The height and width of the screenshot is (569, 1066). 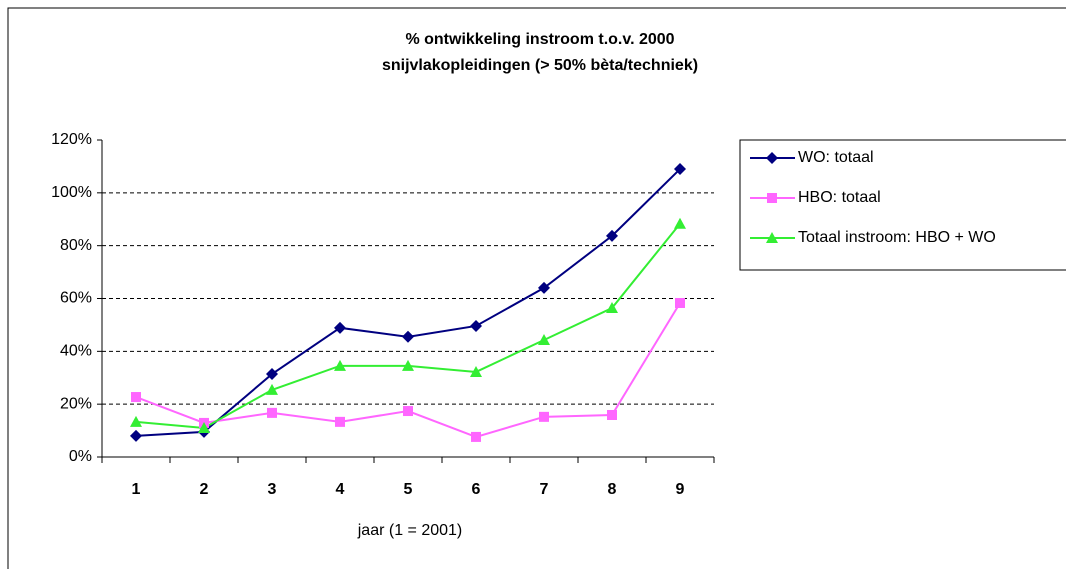 What do you see at coordinates (76, 351) in the screenshot?
I see `y-tick-label: 40%` at bounding box center [76, 351].